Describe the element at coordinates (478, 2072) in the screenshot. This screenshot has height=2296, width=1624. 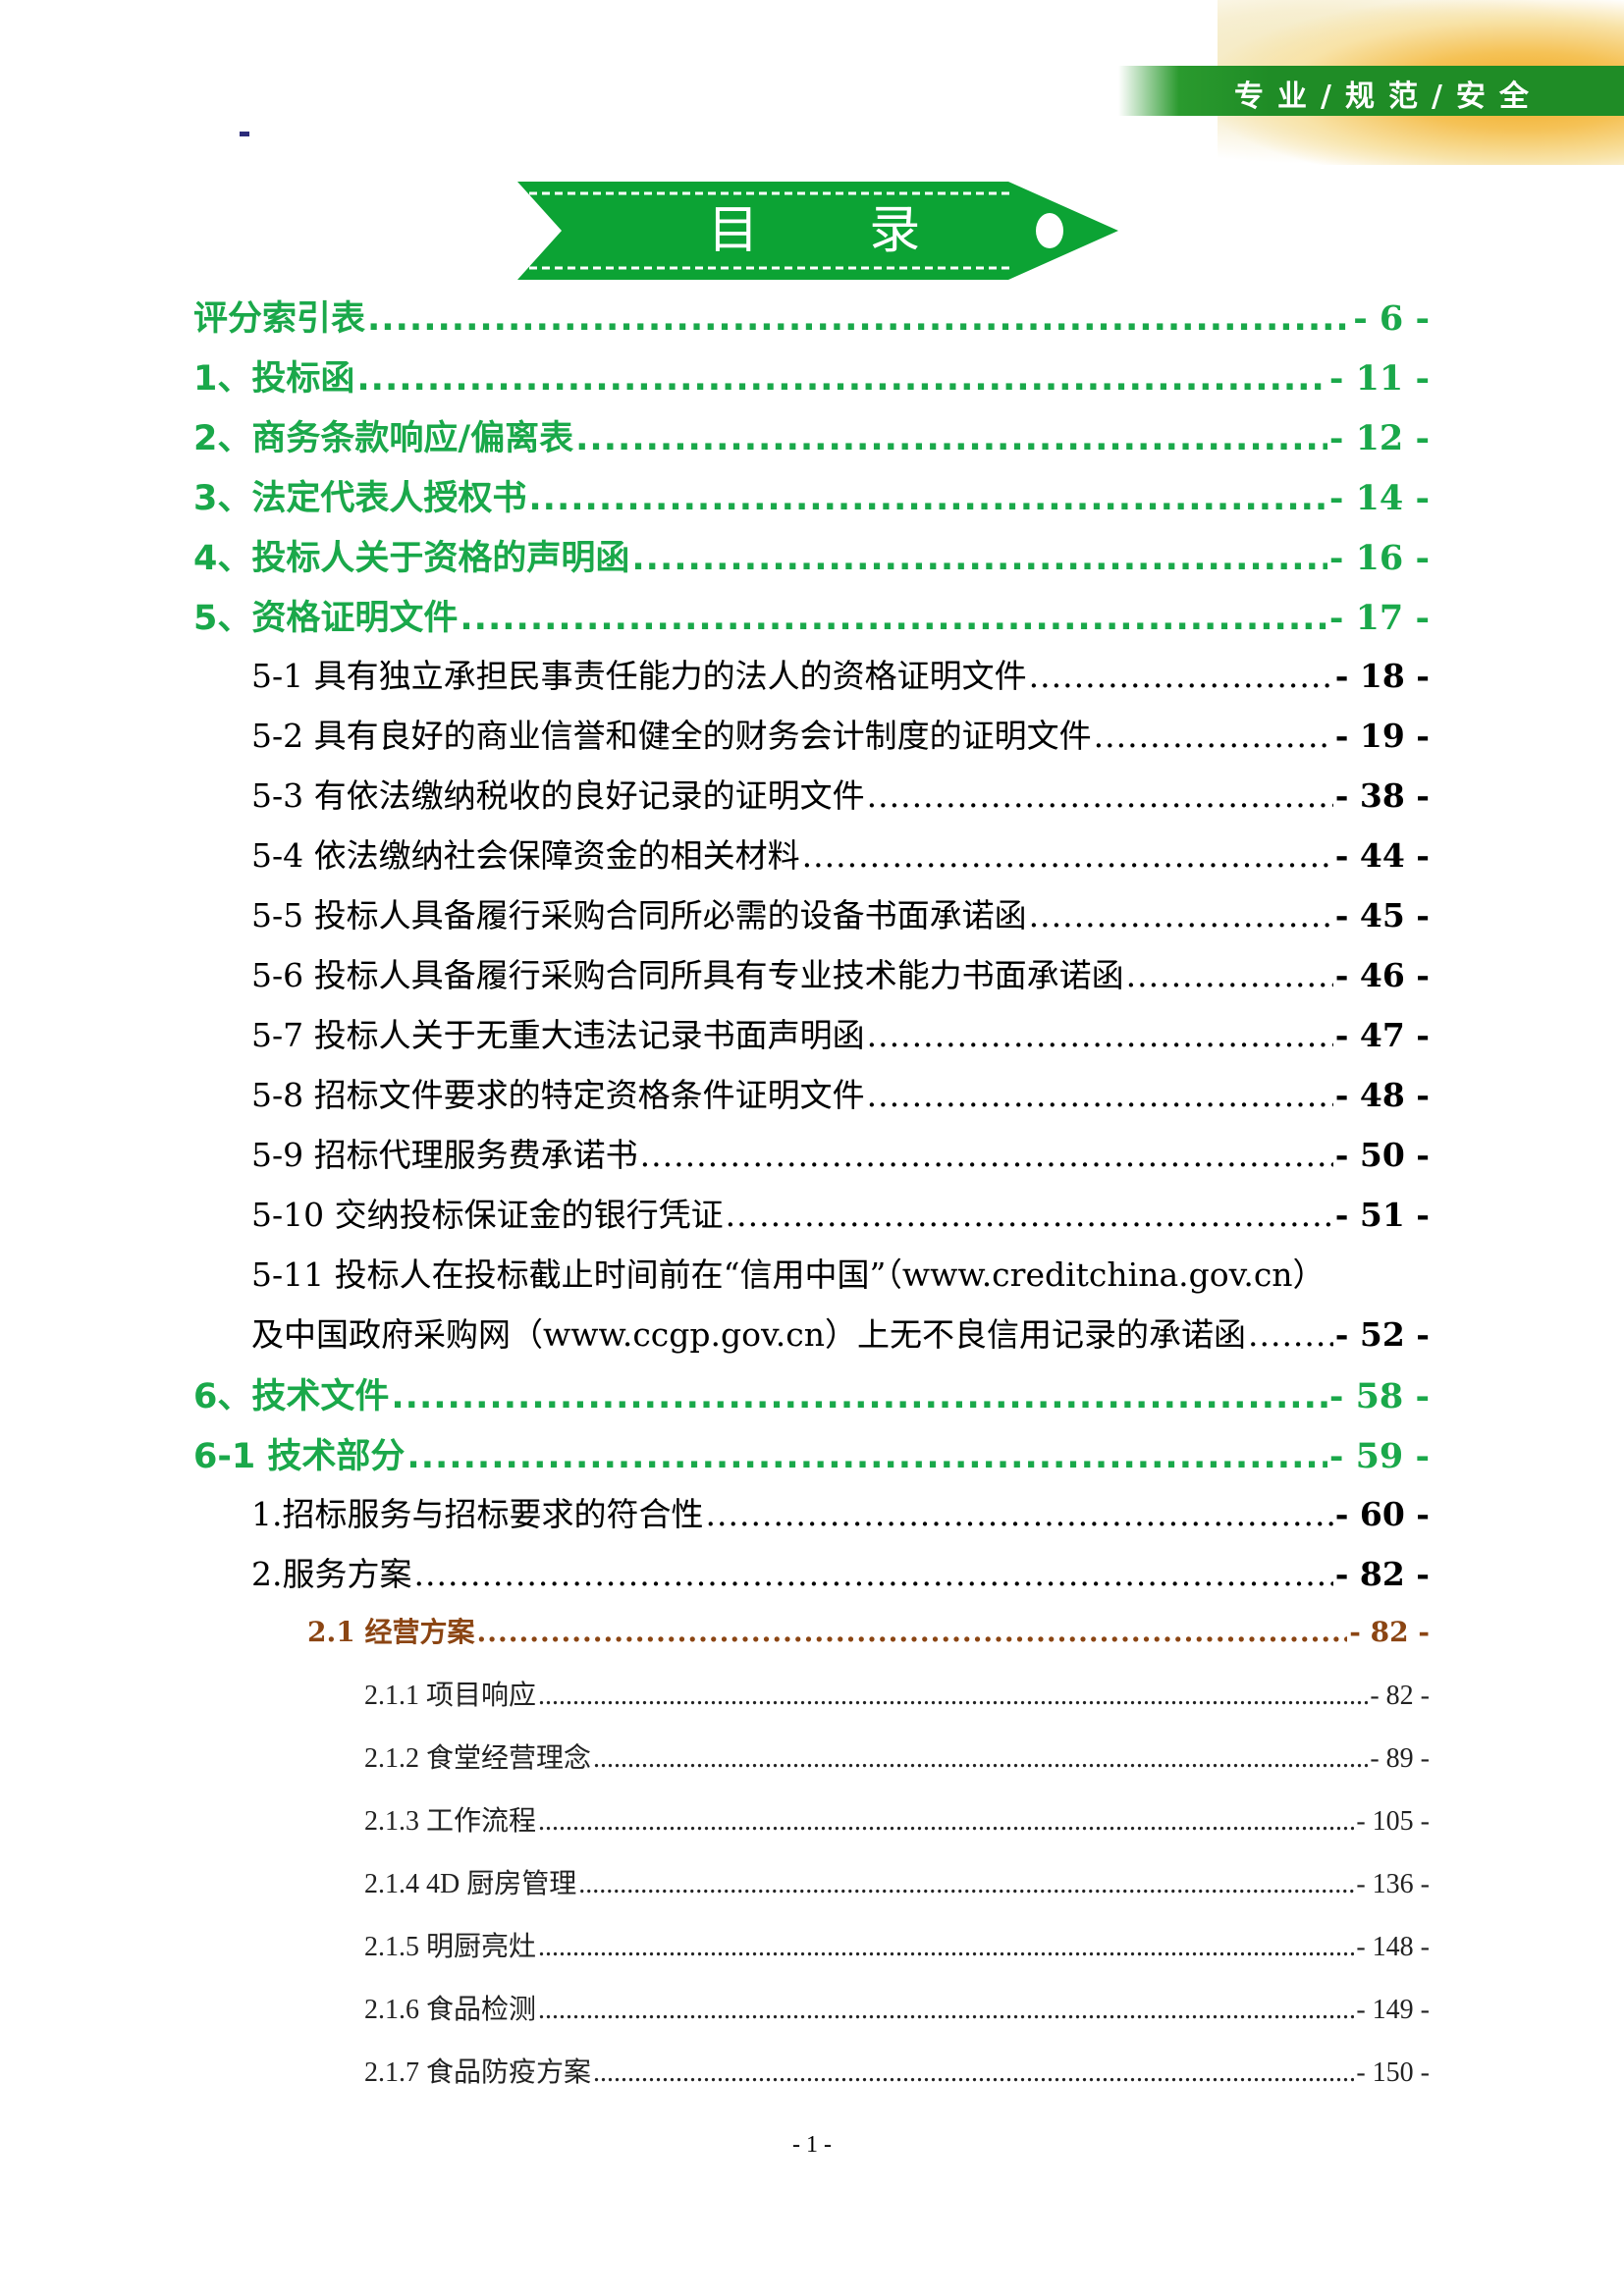
I see `toc-entry-title: 2.1.7 食品防疫方案` at that location.